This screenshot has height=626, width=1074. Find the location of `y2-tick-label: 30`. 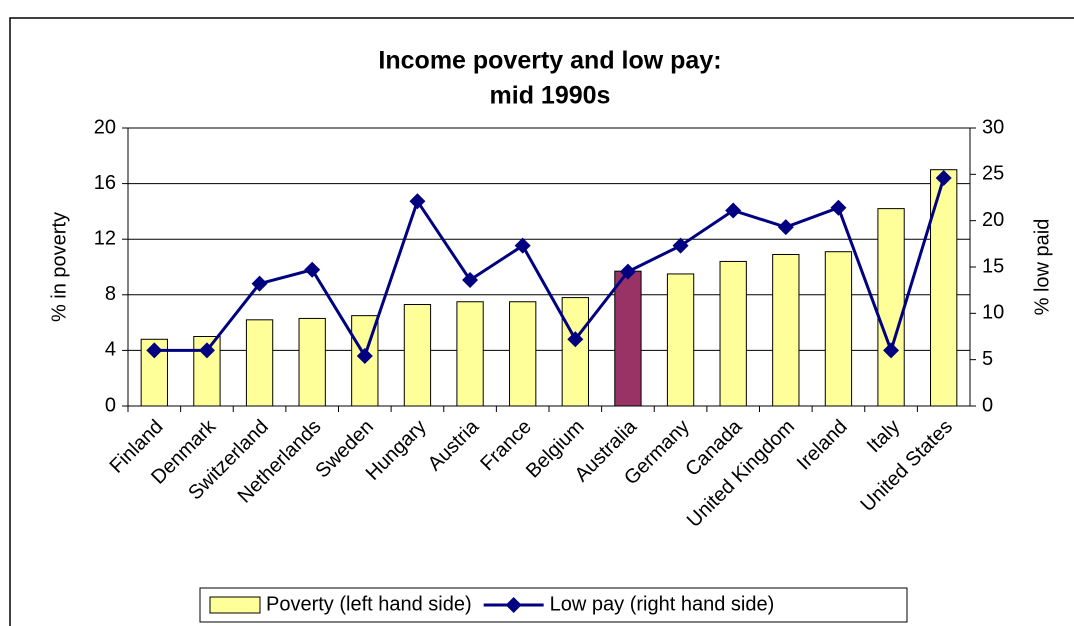

y2-tick-label: 30 is located at coordinates (993, 127).